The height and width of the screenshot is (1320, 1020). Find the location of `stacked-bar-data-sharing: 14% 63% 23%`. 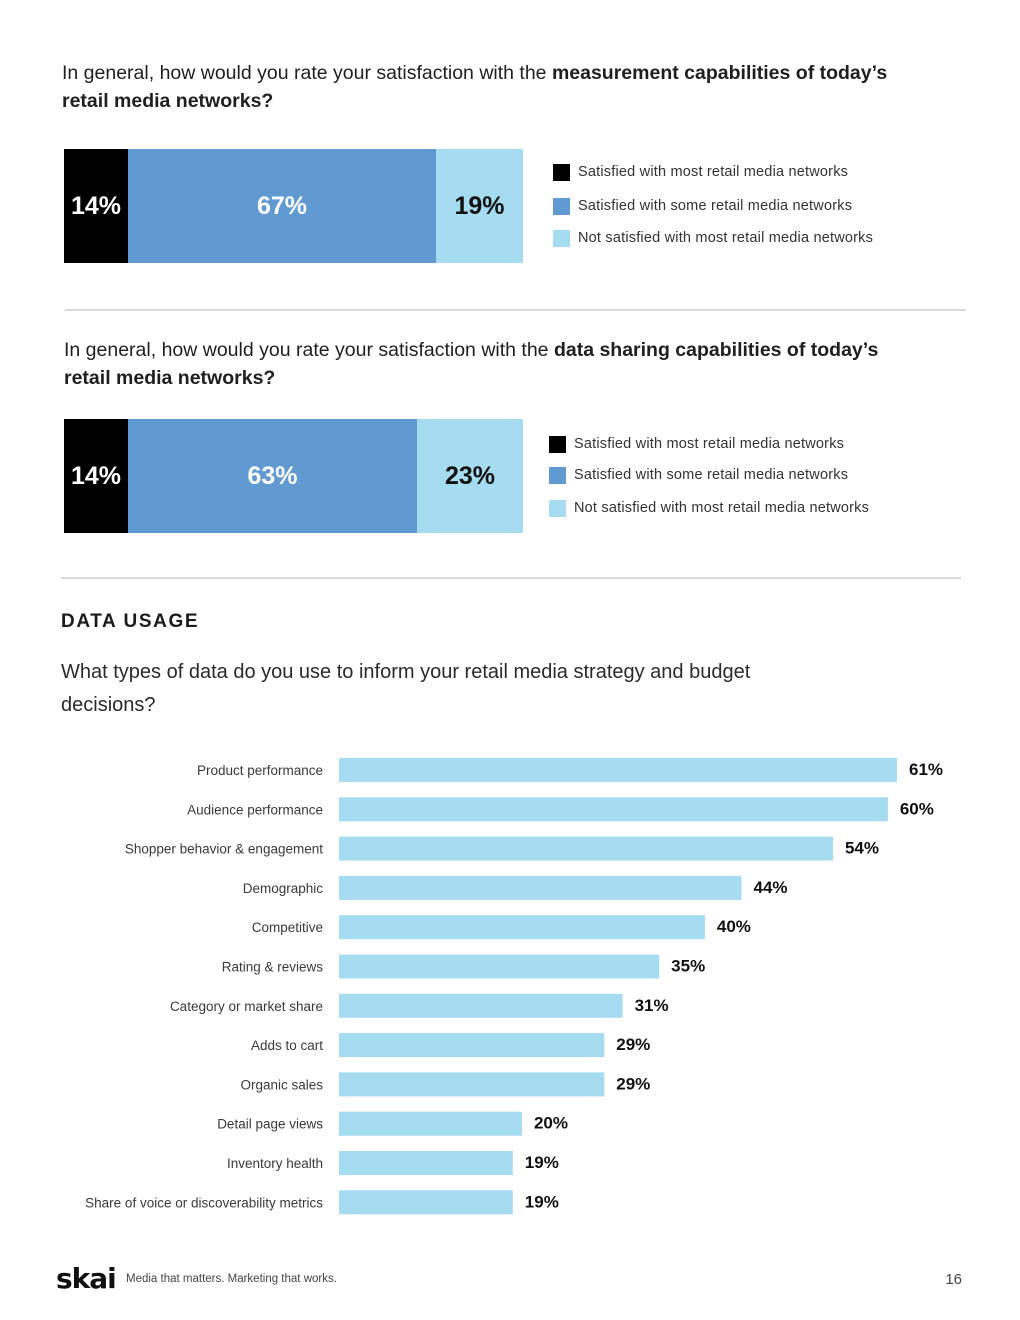

stacked-bar-data-sharing: 14% 63% 23% is located at coordinates (293, 476).